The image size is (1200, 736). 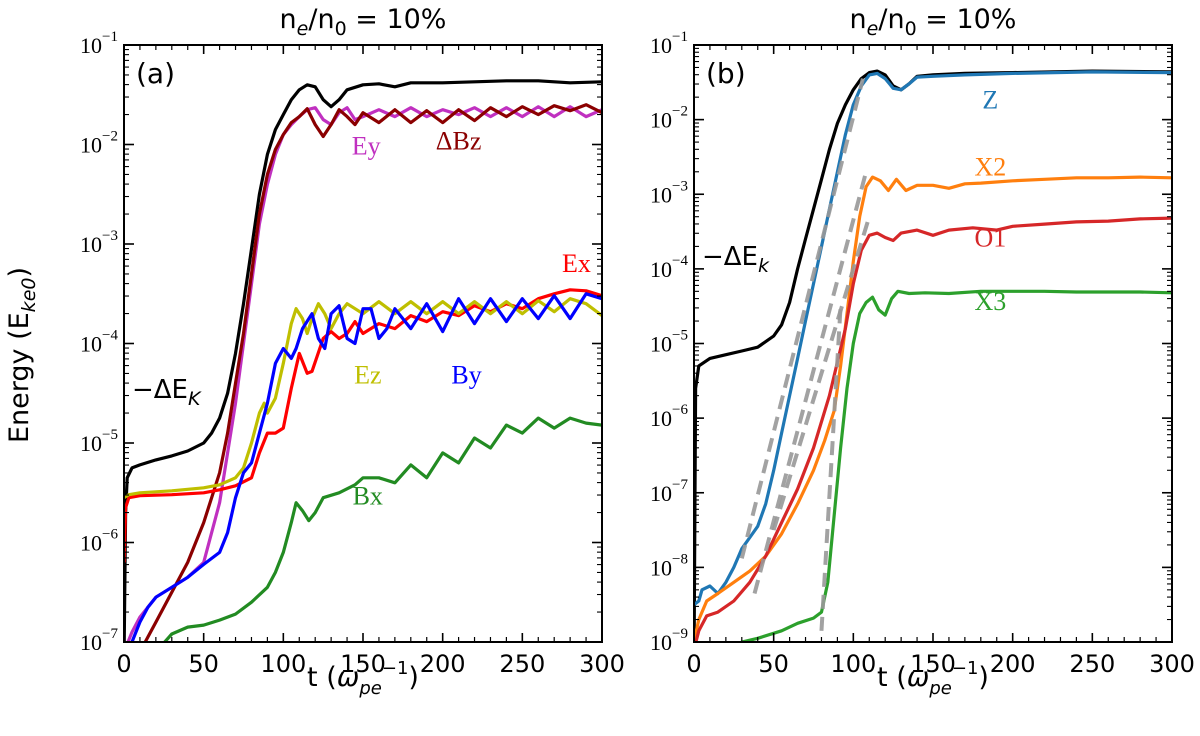 I want to click on y-tick-label: 10⁻⁸, so click(x=669, y=565).